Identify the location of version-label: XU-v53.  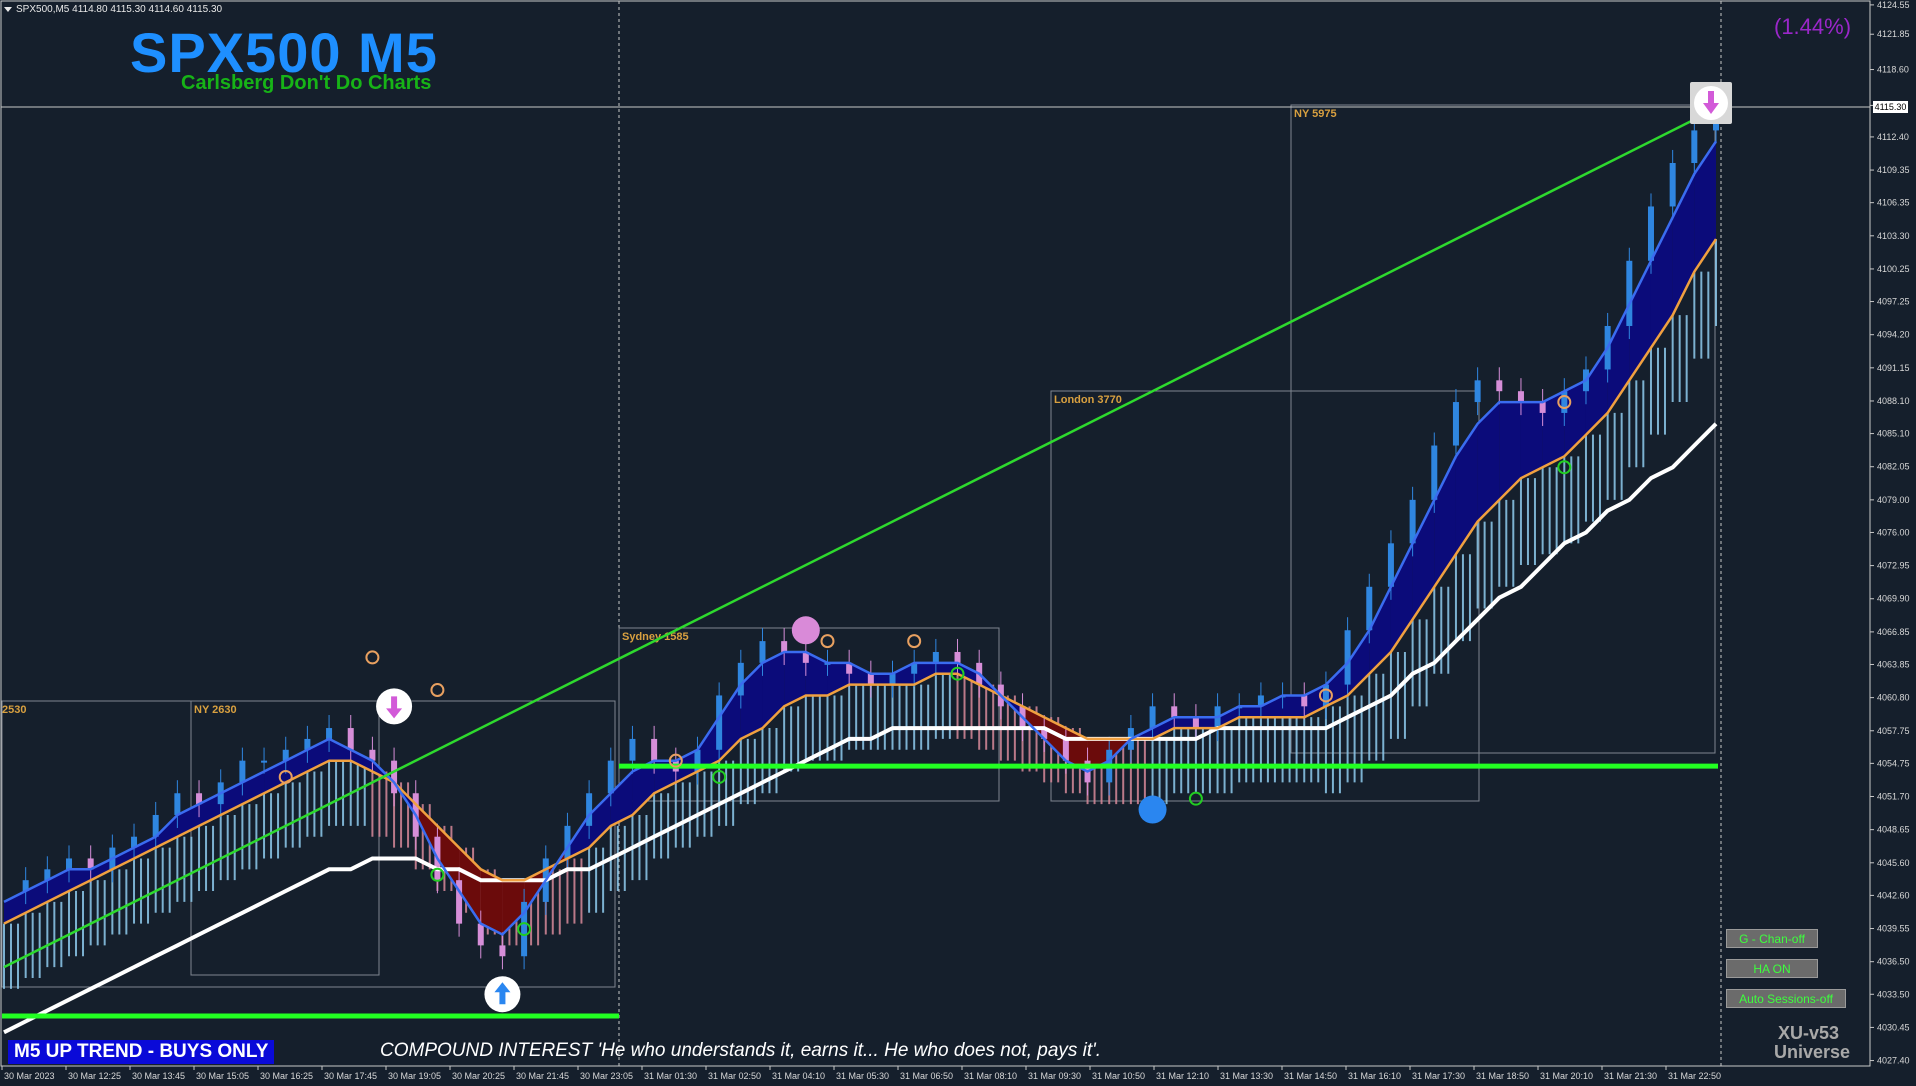
(1809, 1033).